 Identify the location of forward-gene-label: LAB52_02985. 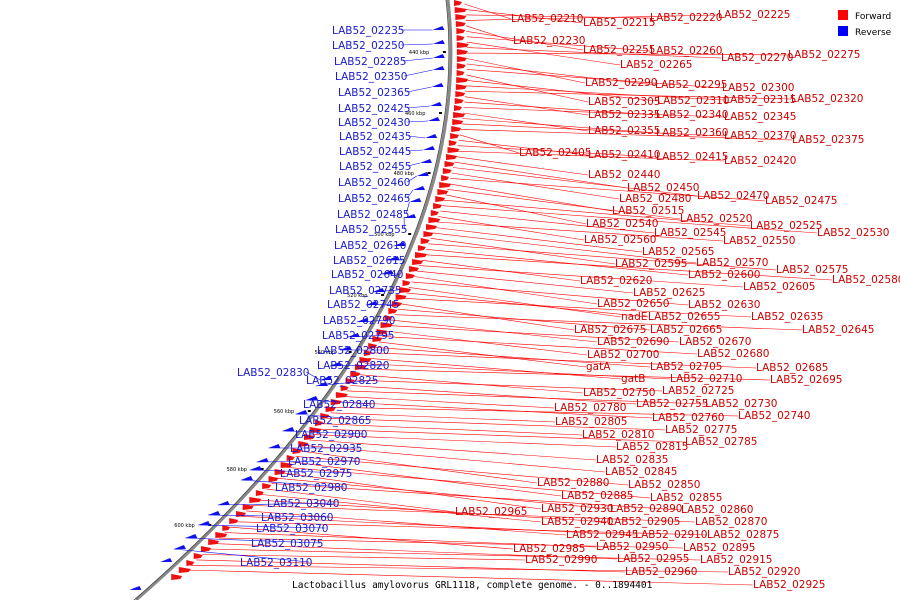
(549, 549).